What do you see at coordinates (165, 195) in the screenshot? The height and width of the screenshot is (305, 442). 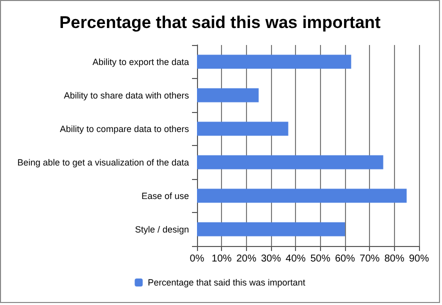 I see `y-tick-label: Ease of use` at bounding box center [165, 195].